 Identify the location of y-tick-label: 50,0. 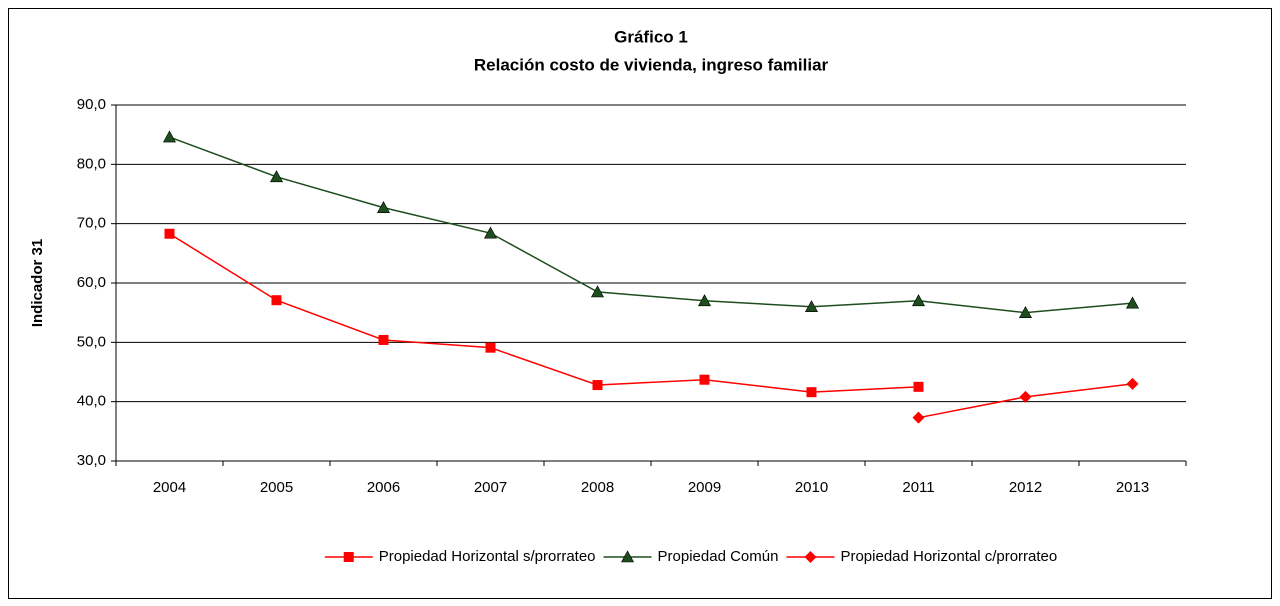
(91, 341).